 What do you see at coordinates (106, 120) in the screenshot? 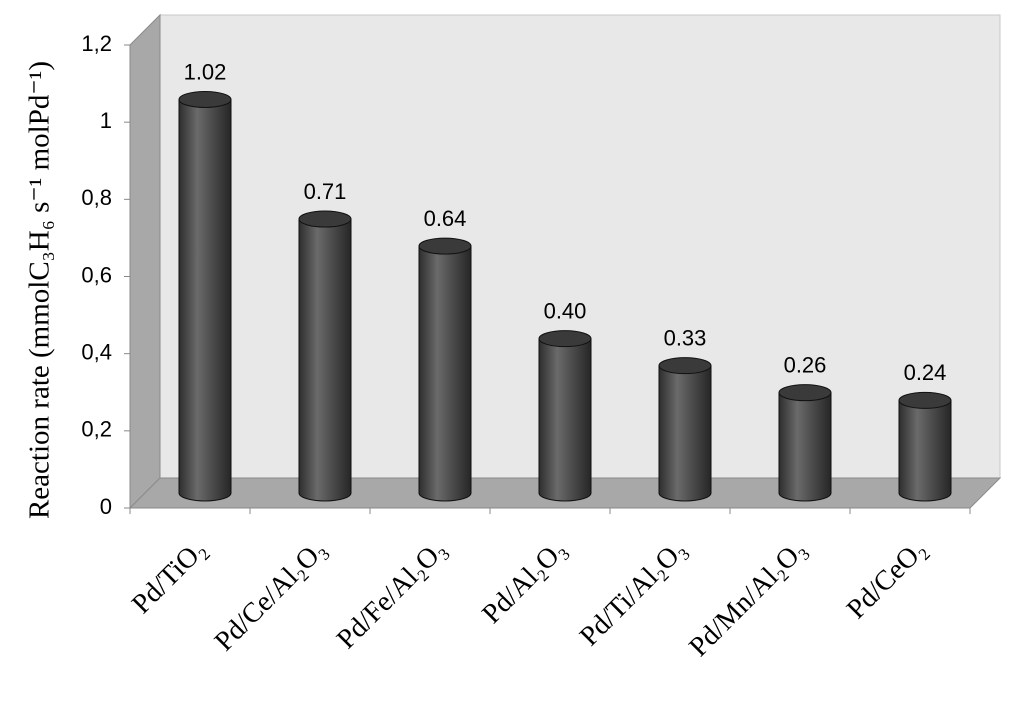
I see `y-tick-label: 1` at bounding box center [106, 120].